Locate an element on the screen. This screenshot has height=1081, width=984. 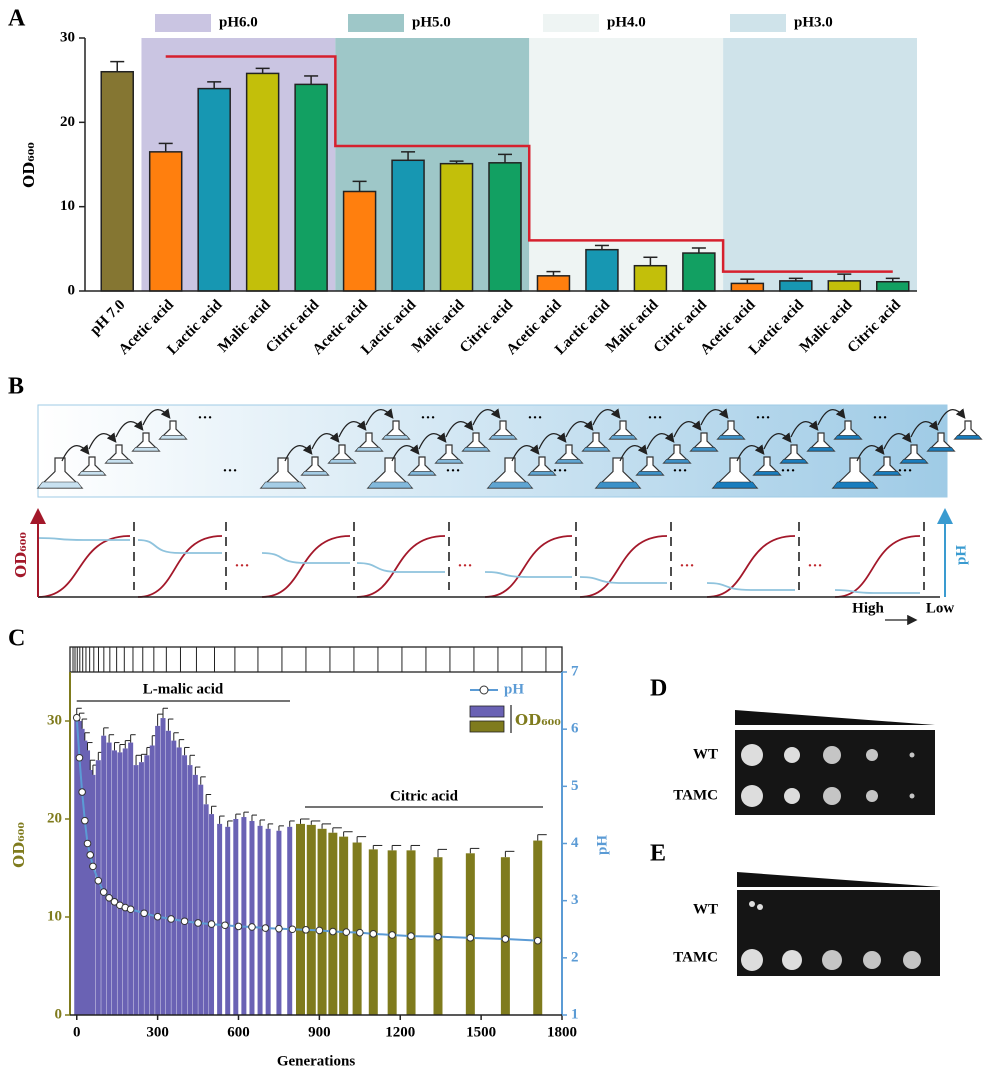
y-tick-label: 10 is located at coordinates (67, 206).